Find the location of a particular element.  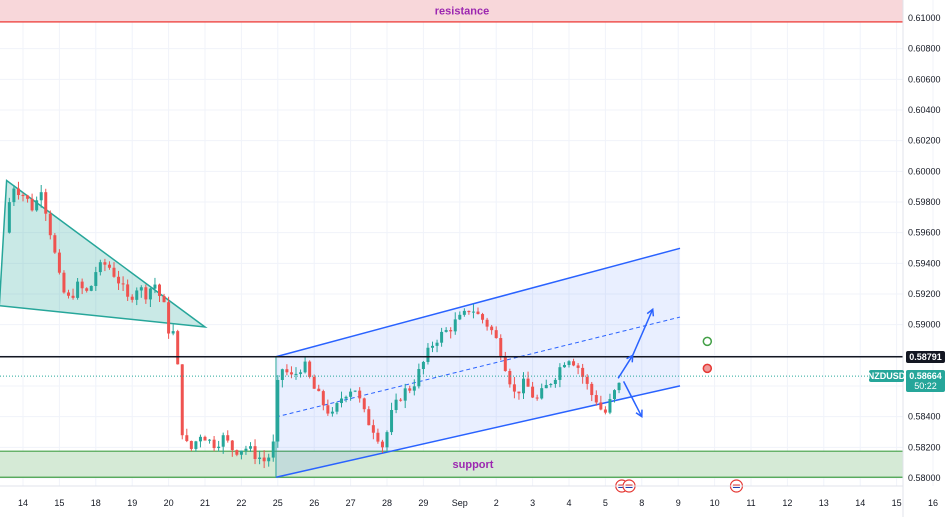

event-marker-green is located at coordinates (707, 341).